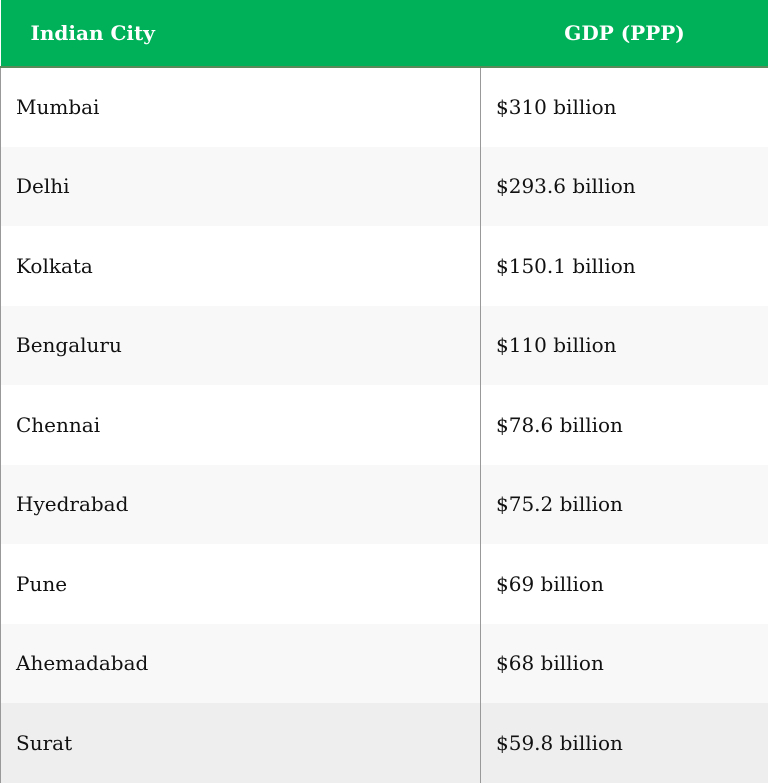 The height and width of the screenshot is (784, 768). What do you see at coordinates (624, 663) in the screenshot?
I see `gdp-cell: $68 billion` at bounding box center [624, 663].